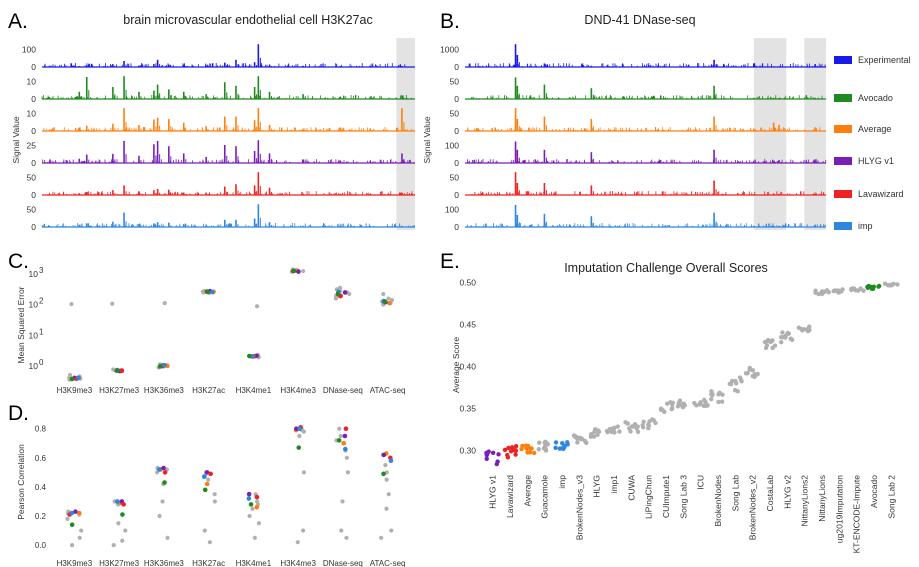 The image size is (919, 567). I want to click on legend-swatch-experimental, so click(843, 60).